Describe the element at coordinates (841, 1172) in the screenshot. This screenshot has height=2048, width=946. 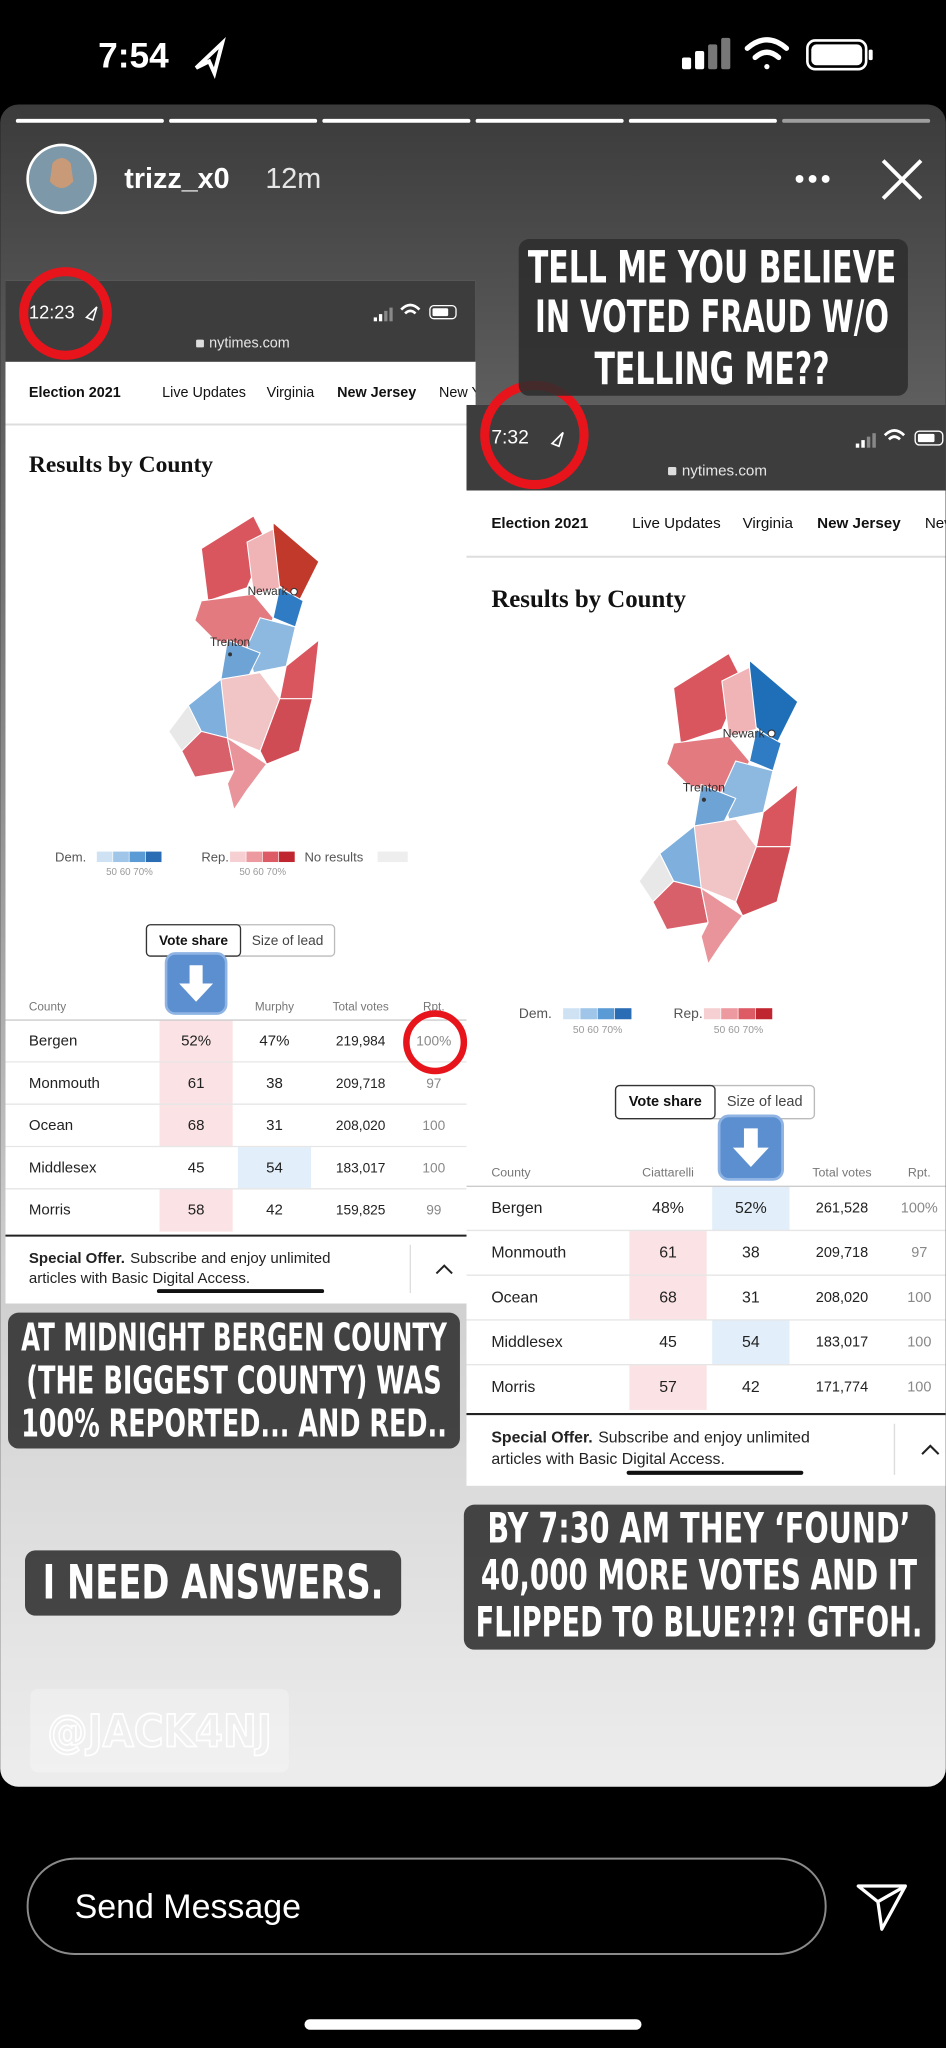
I see `table-header: Total votes` at that location.